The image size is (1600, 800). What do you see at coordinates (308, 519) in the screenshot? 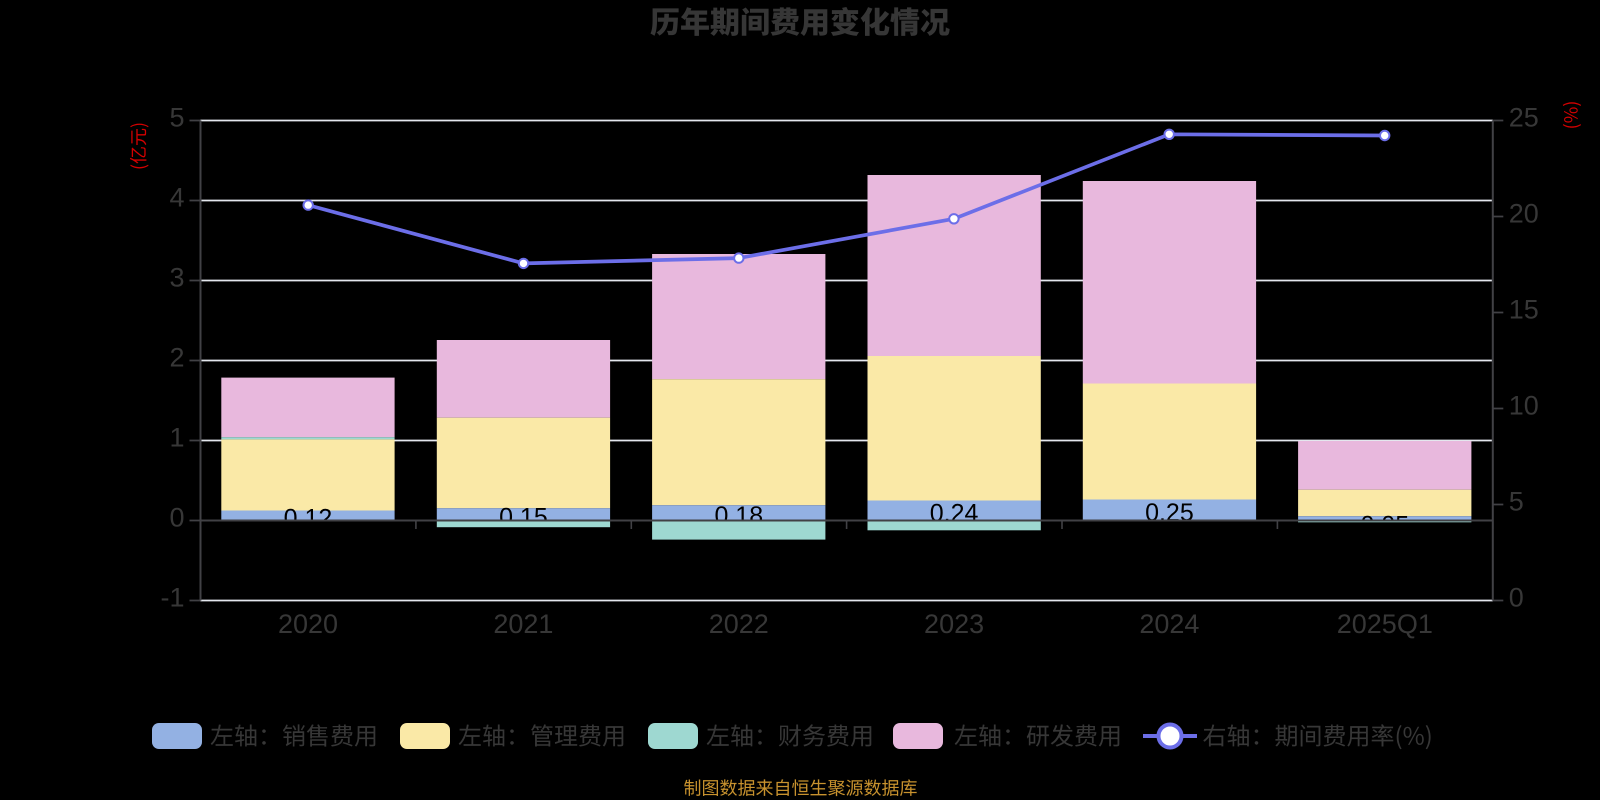
I see `svg-text: 0.12` at bounding box center [308, 519].